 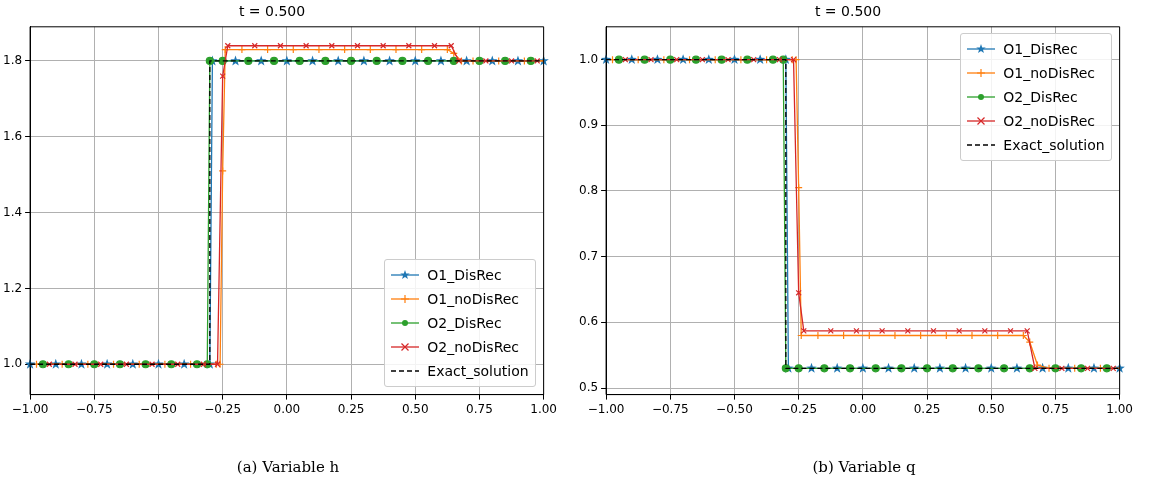 I want to click on y-tick-label: 0.6, so click(x=588, y=321).